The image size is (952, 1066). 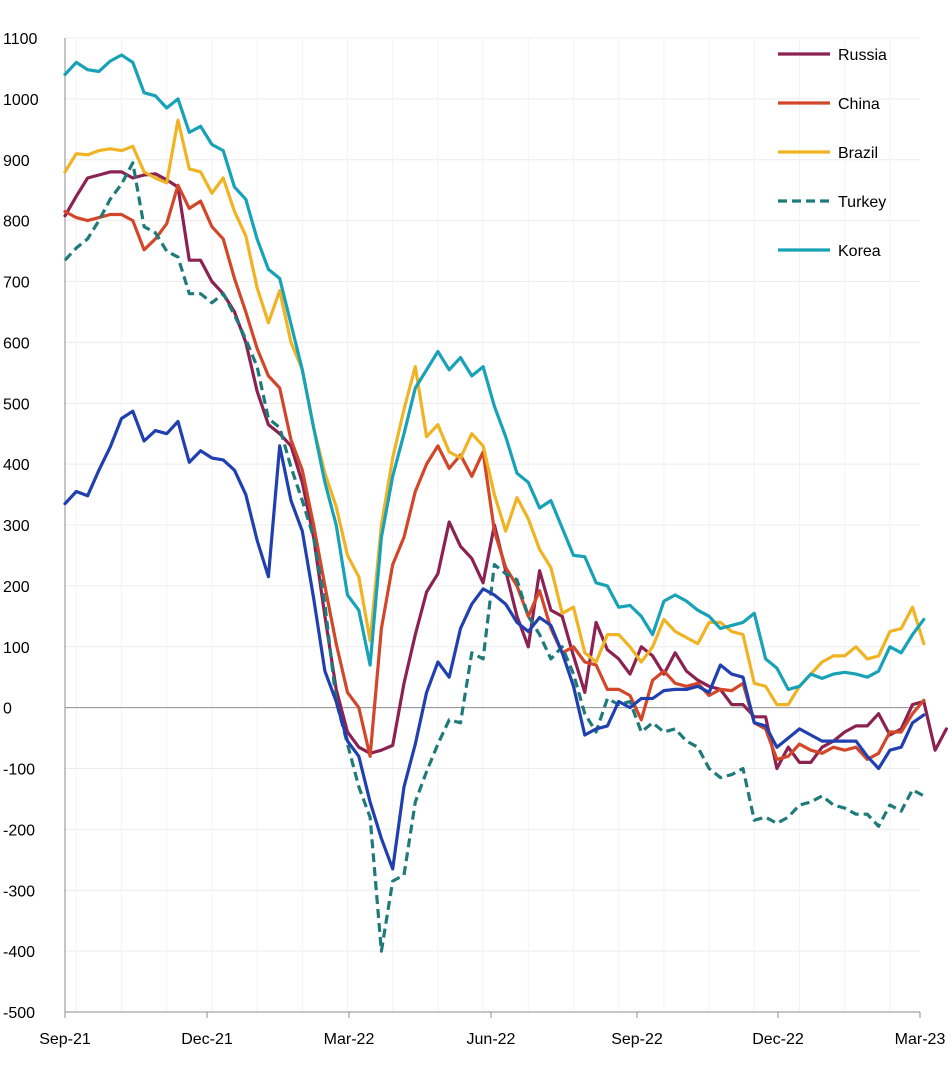 What do you see at coordinates (21, 100) in the screenshot?
I see `y-tick-label: 1000` at bounding box center [21, 100].